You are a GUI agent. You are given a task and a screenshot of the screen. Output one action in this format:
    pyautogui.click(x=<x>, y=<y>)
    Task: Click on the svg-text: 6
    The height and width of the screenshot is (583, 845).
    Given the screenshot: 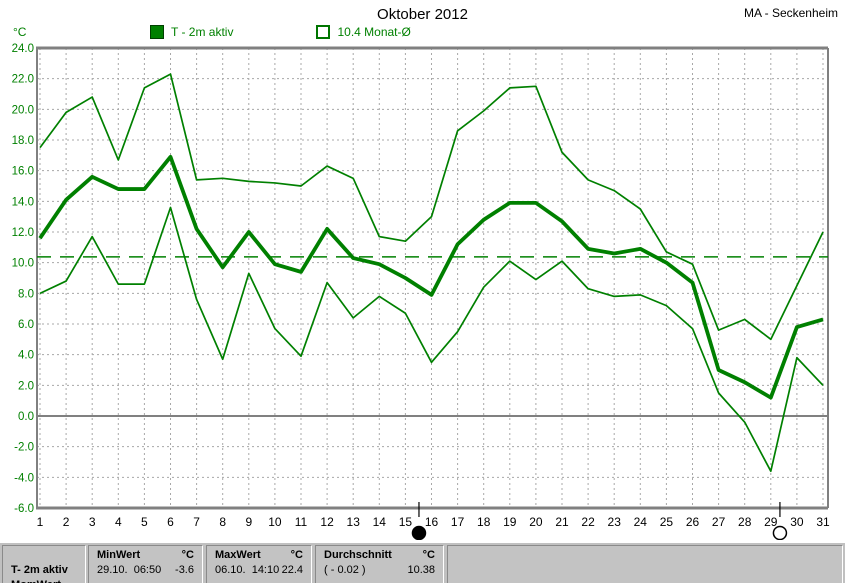 What is the action you would take?
    pyautogui.click(x=170, y=522)
    